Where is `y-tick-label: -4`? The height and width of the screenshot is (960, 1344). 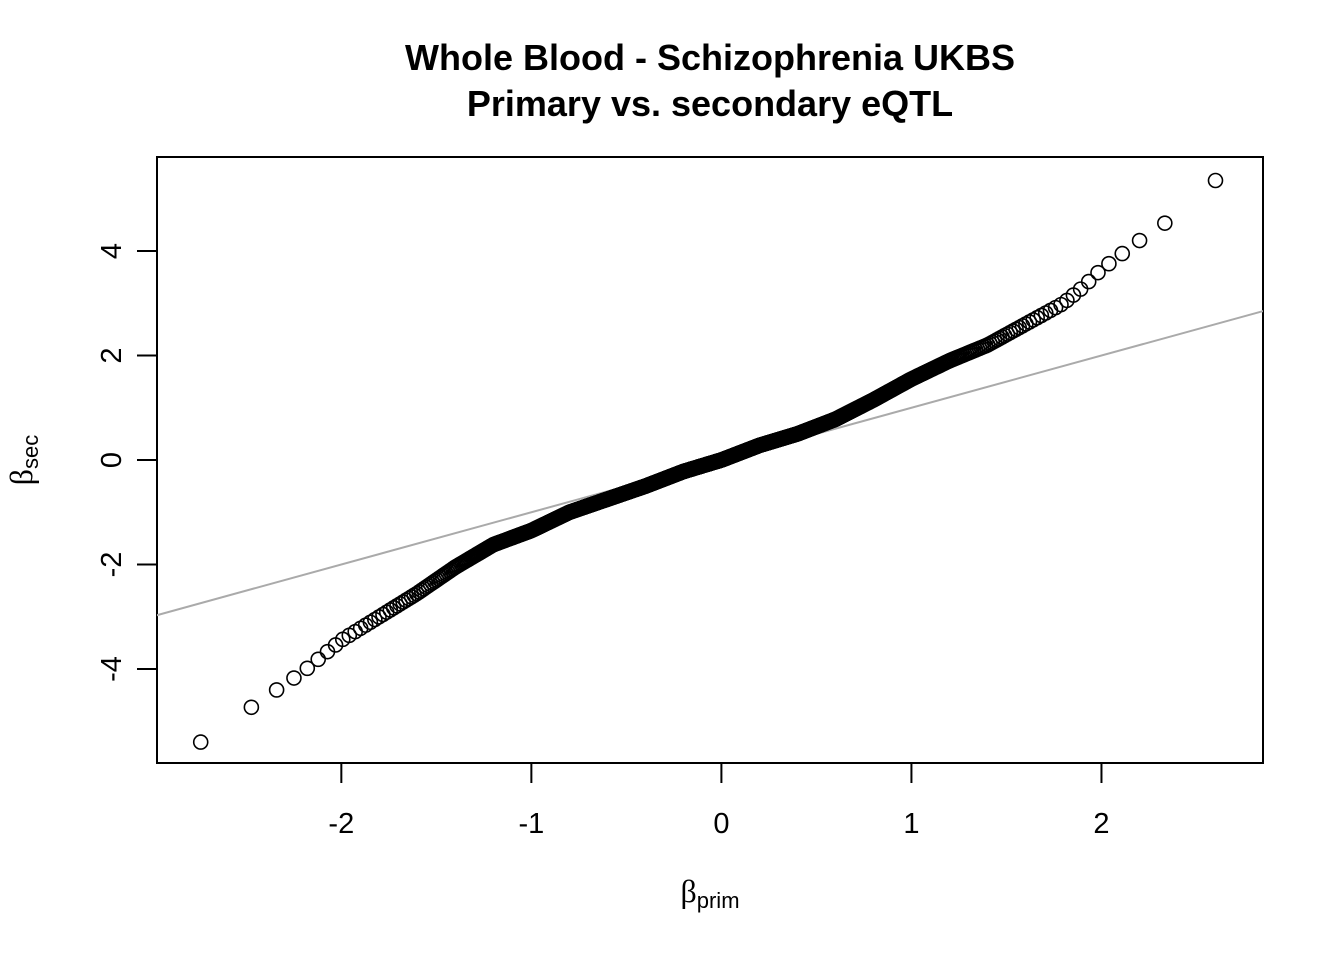 y-tick-label: -4 is located at coordinates (112, 669).